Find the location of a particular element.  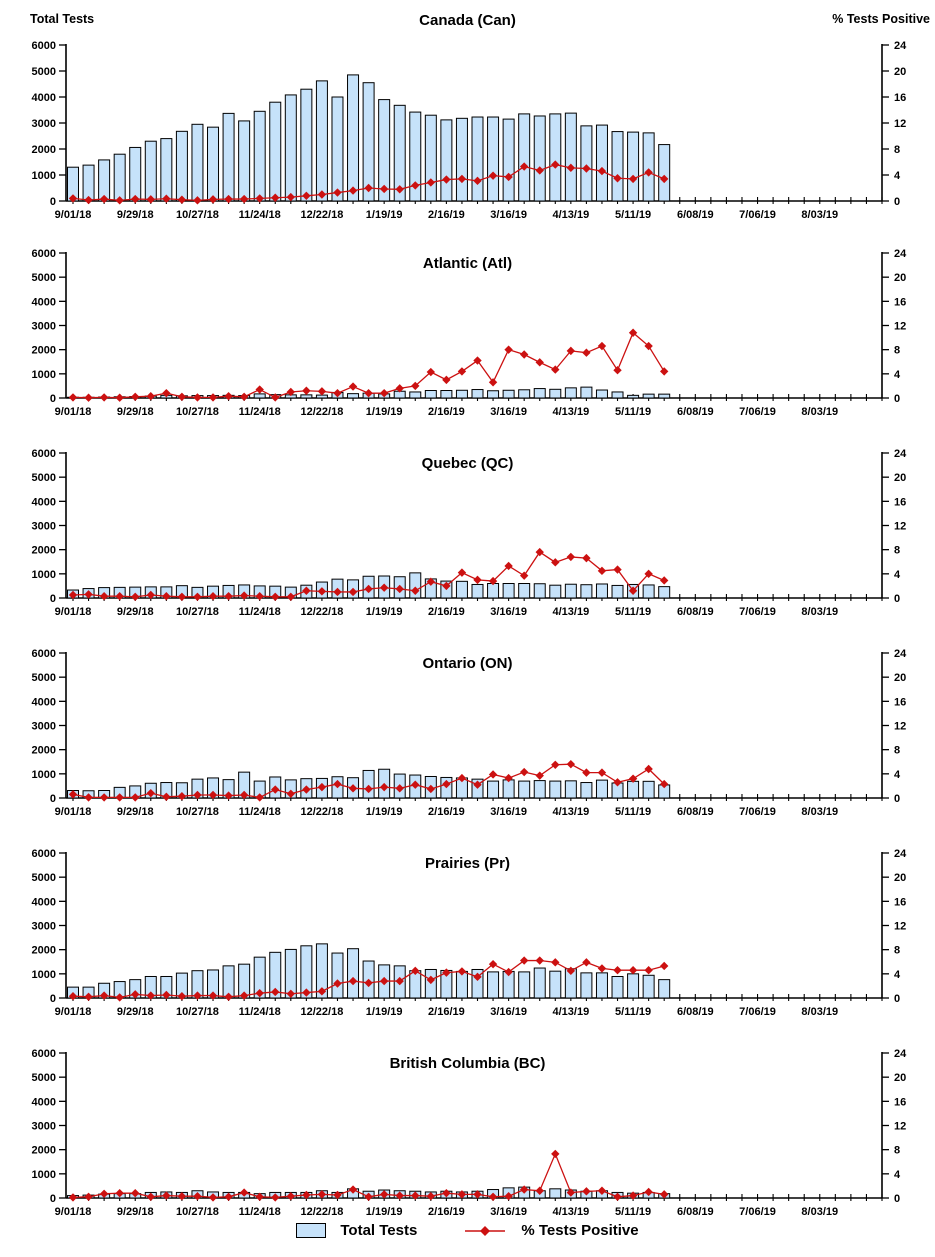

x-tick-label: 9/29/18 is located at coordinates (135, 612).